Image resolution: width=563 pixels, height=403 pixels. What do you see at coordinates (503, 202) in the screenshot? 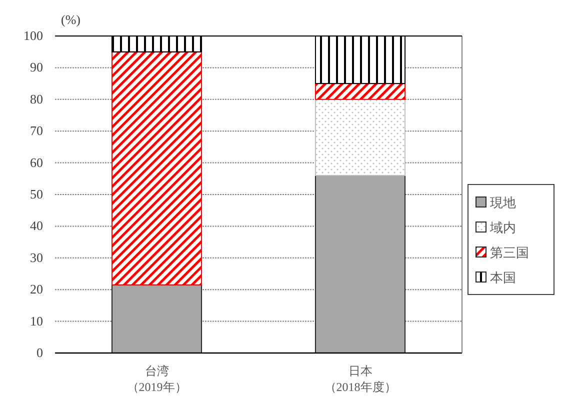
I see `legend-label: 現地` at bounding box center [503, 202].